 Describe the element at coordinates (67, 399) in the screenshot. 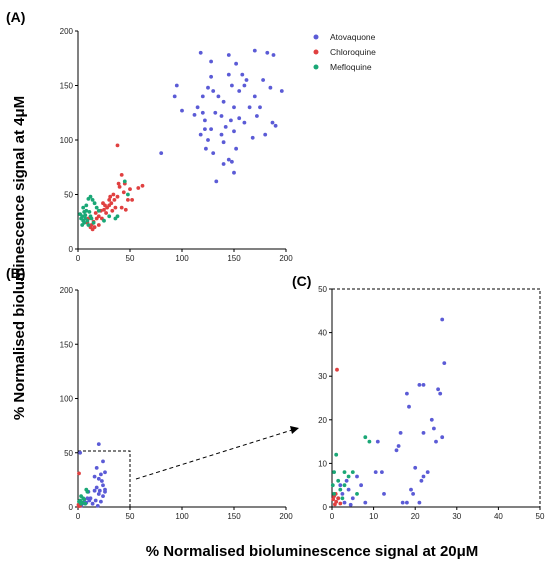

I see `panel-b-y-tick-label: 100` at that location.